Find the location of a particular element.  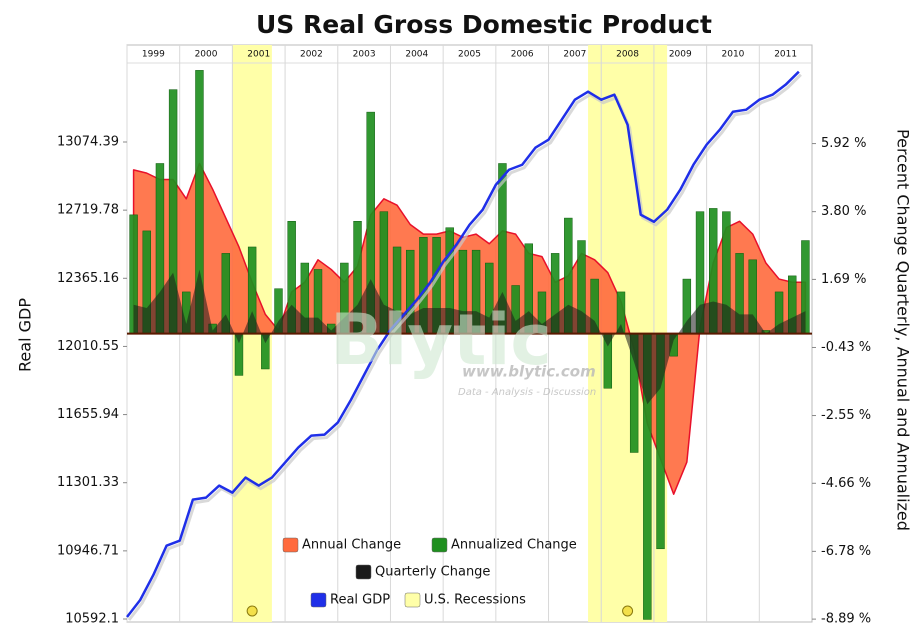

y2-tick-label: 3.80 % is located at coordinates (843, 211).